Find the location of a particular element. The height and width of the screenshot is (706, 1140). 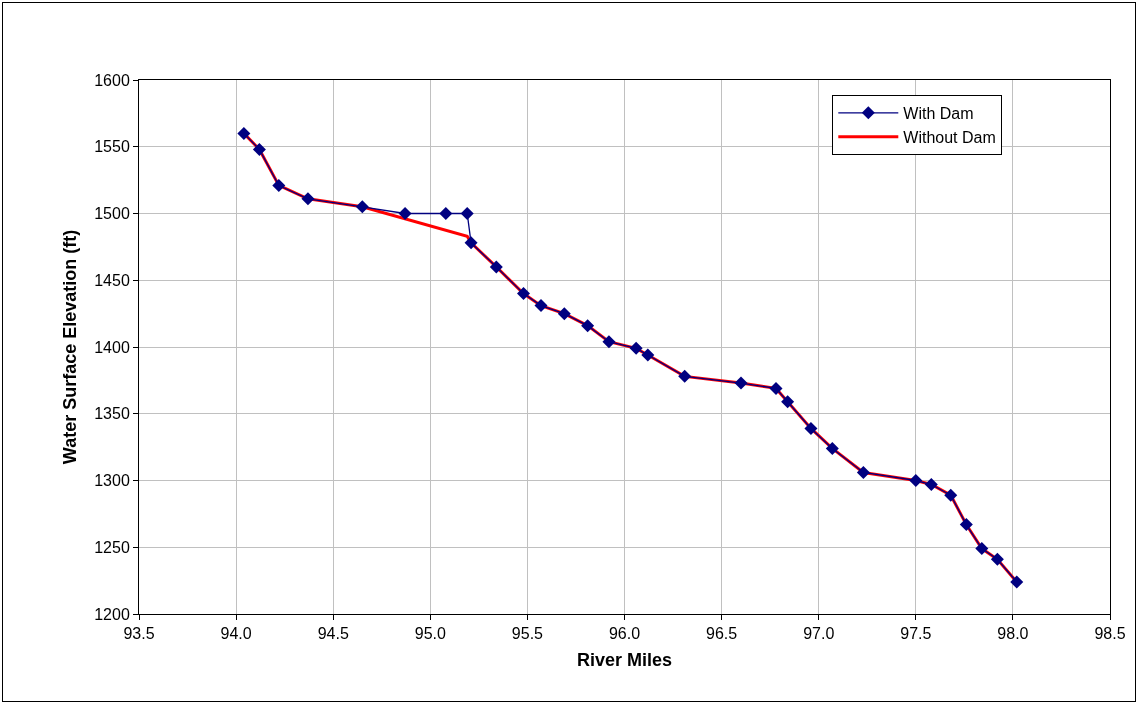

x-tick-label: 94.0 is located at coordinates (236, 634).